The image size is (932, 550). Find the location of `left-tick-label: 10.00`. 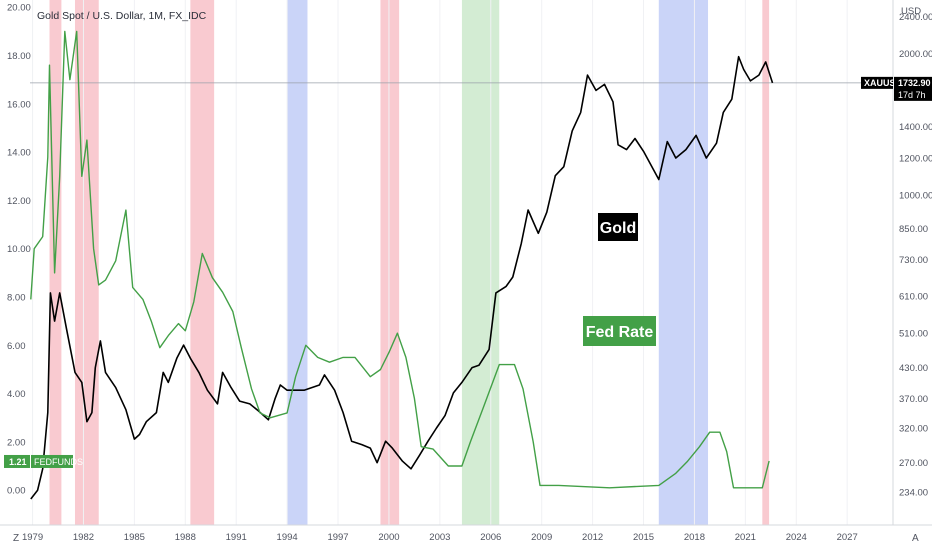

left-tick-label: 10.00 is located at coordinates (19, 249).